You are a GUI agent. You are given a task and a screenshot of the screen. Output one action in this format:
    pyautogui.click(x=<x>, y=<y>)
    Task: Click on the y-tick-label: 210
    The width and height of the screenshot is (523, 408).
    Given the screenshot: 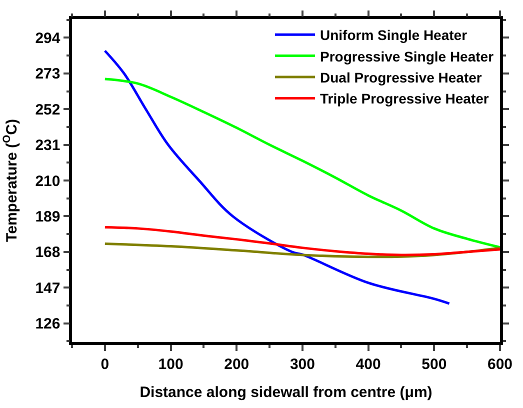 What is the action you would take?
    pyautogui.click(x=47, y=181)
    